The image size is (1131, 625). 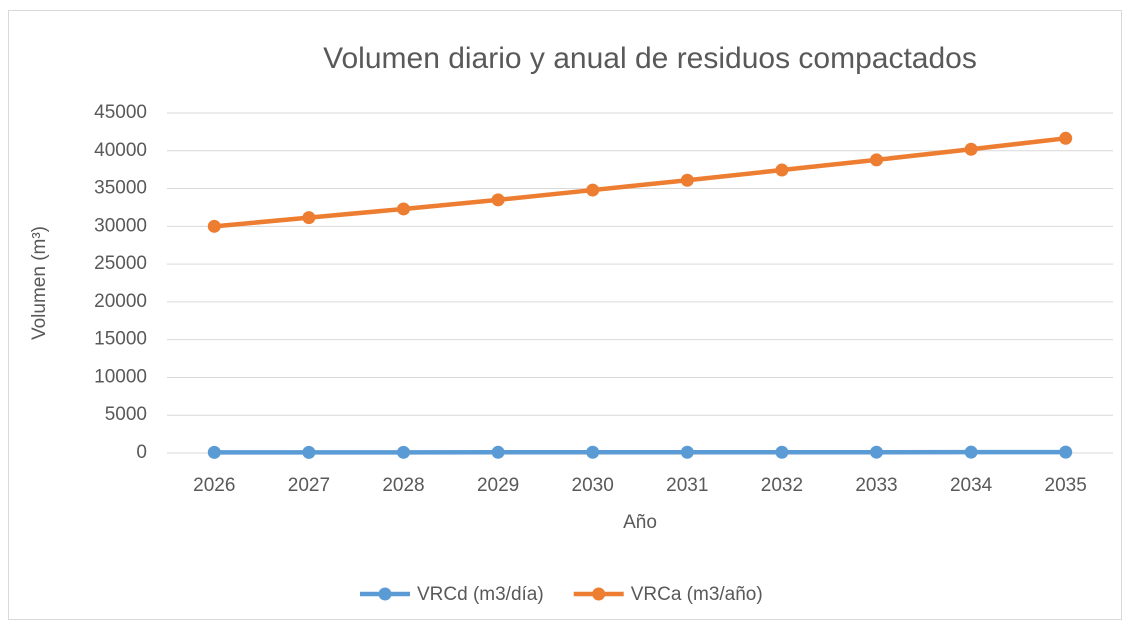 What do you see at coordinates (120, 301) in the screenshot?
I see `y-tick-label: 20000` at bounding box center [120, 301].